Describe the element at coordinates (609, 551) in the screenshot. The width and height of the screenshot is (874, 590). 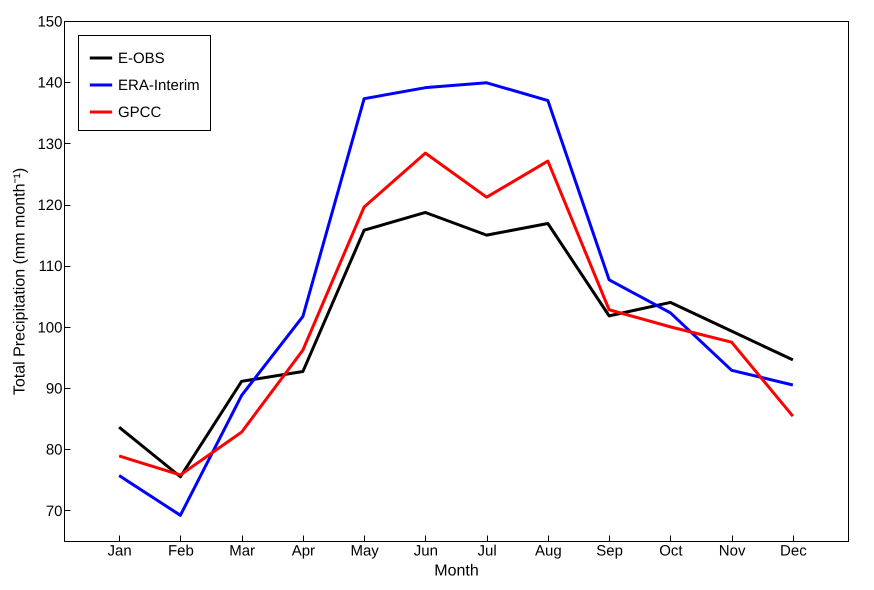
I see `x-tick-label: Sep` at that location.